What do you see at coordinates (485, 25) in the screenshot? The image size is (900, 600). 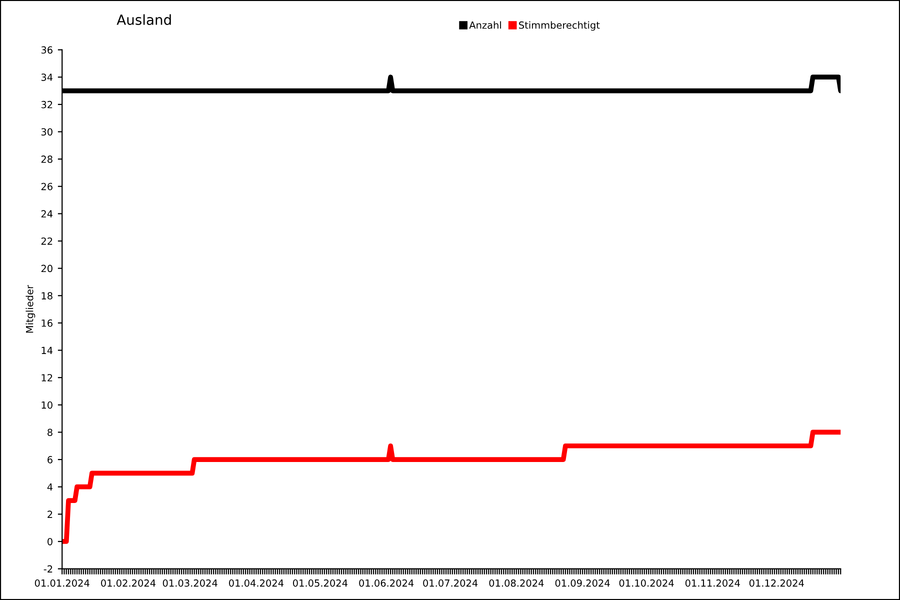 I see `legend-label: Anzahl` at bounding box center [485, 25].